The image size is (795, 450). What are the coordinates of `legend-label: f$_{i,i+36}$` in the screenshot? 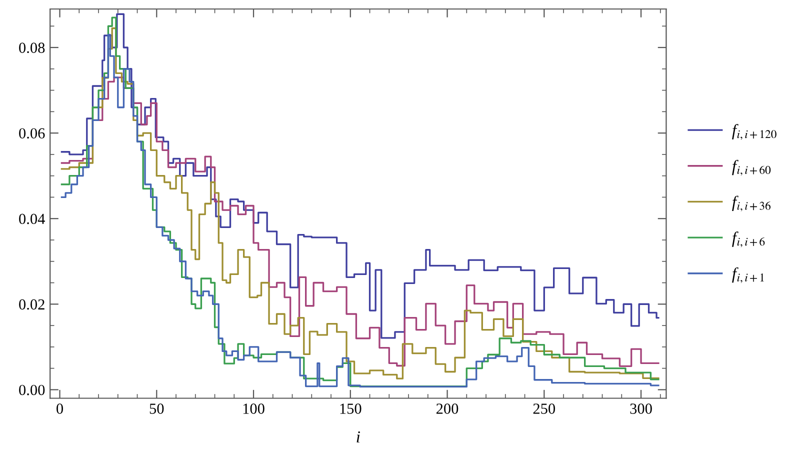 It's located at (751, 204).